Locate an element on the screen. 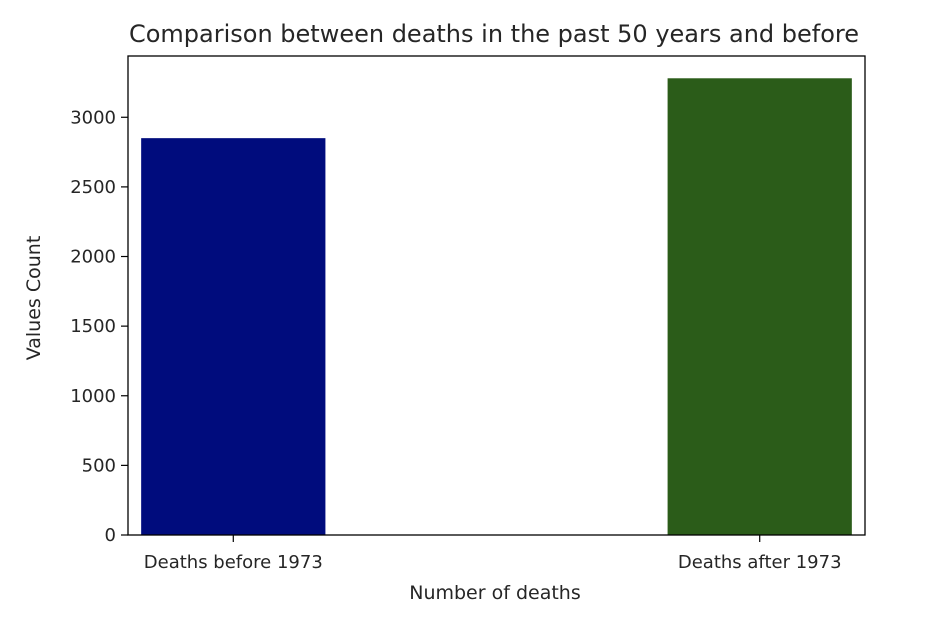 This screenshot has height=638, width=946. y-tick-label: 2000 is located at coordinates (93, 257).